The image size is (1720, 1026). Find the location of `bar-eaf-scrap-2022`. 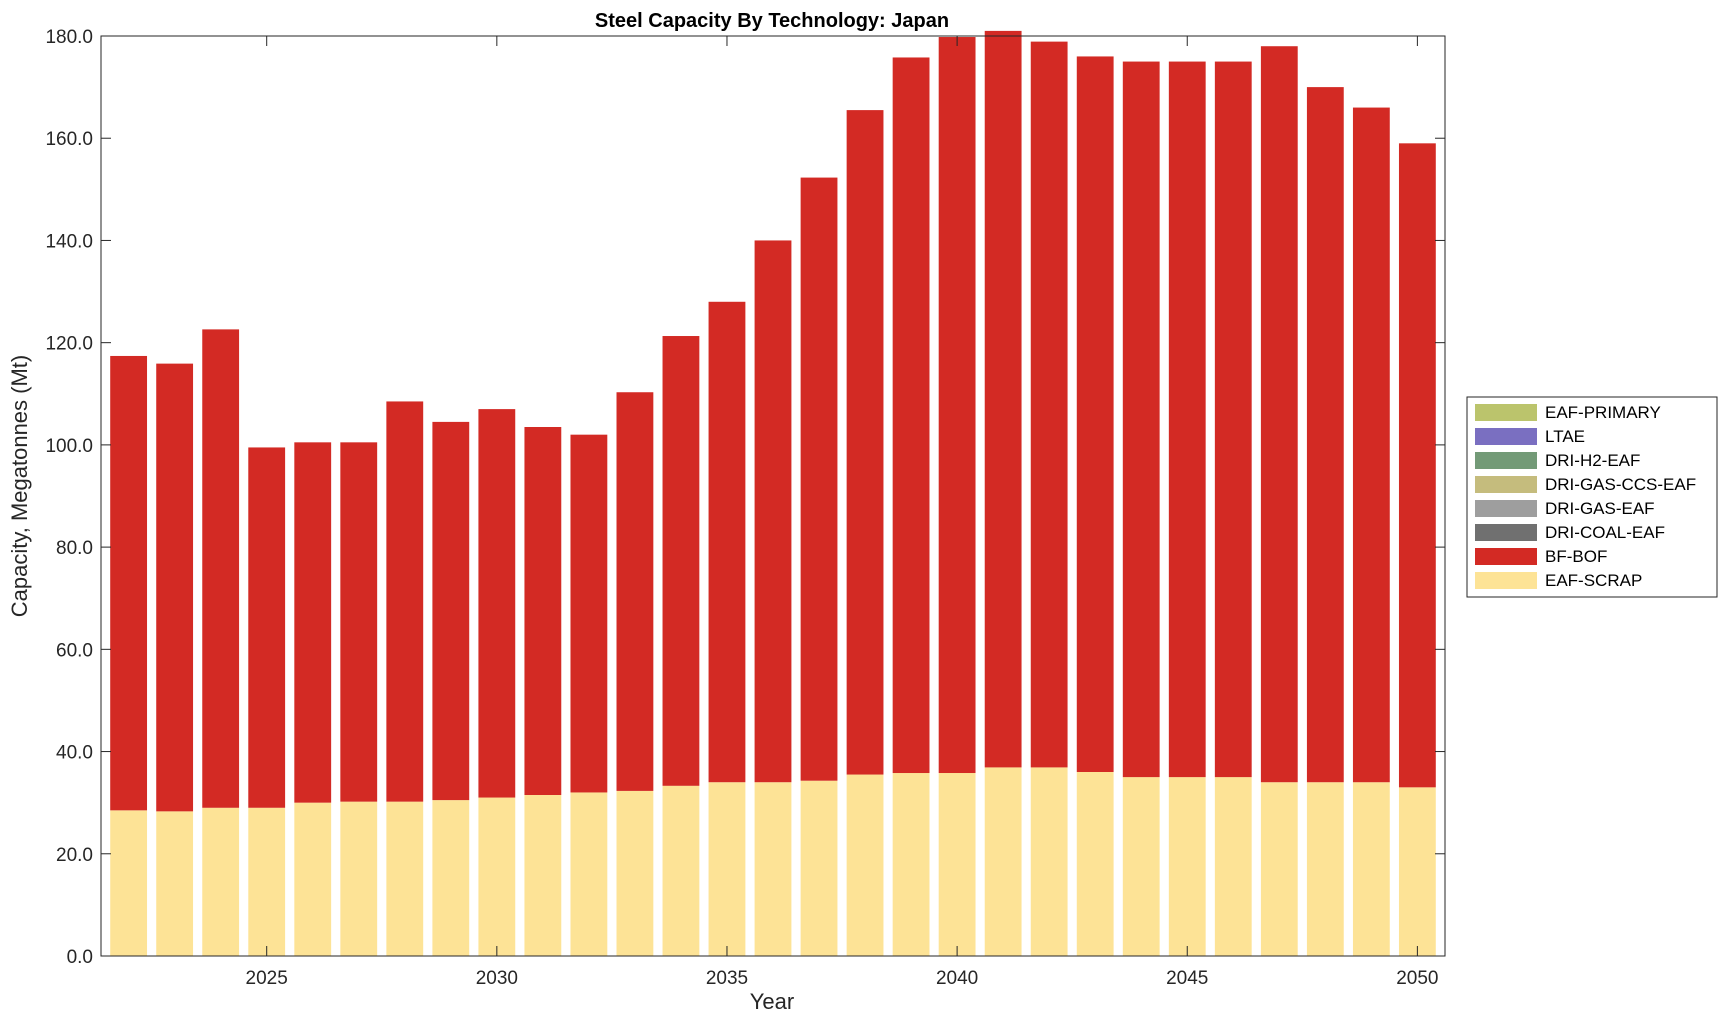

bar-eaf-scrap-2022 is located at coordinates (129, 883).